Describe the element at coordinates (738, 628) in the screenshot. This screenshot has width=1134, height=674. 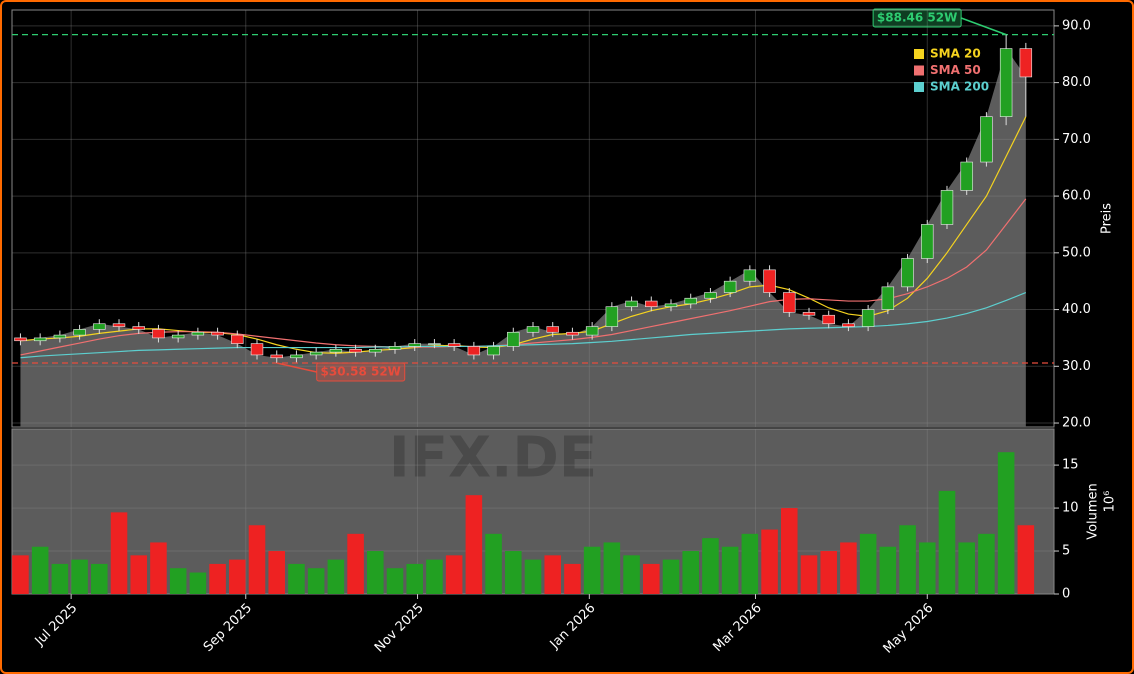
I see `x-tick-label: Mar 2026` at that location.